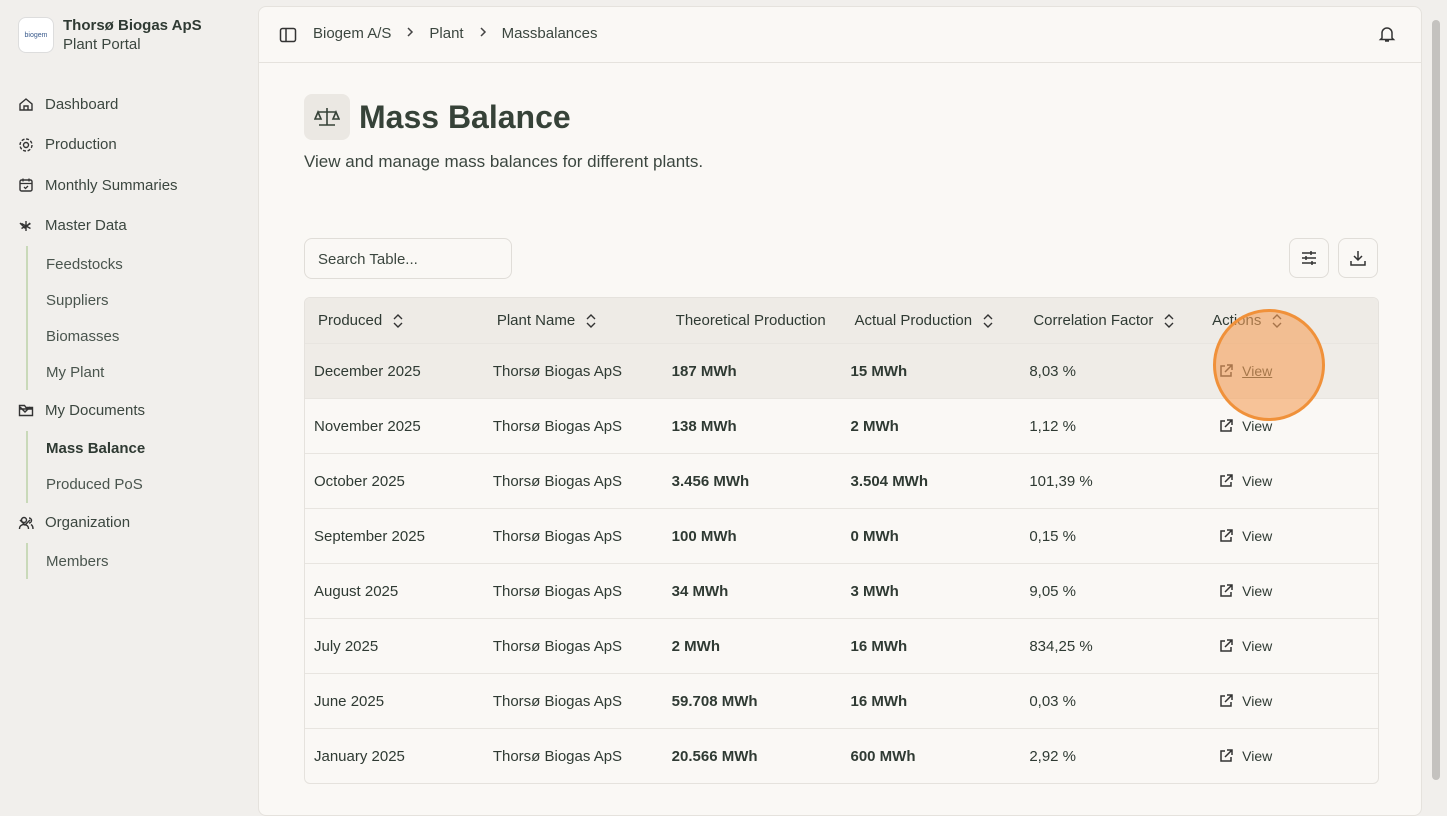 This screenshot has height=816, width=1447. What do you see at coordinates (129, 264) in the screenshot?
I see `nav-subitem: Feedstocks` at bounding box center [129, 264].